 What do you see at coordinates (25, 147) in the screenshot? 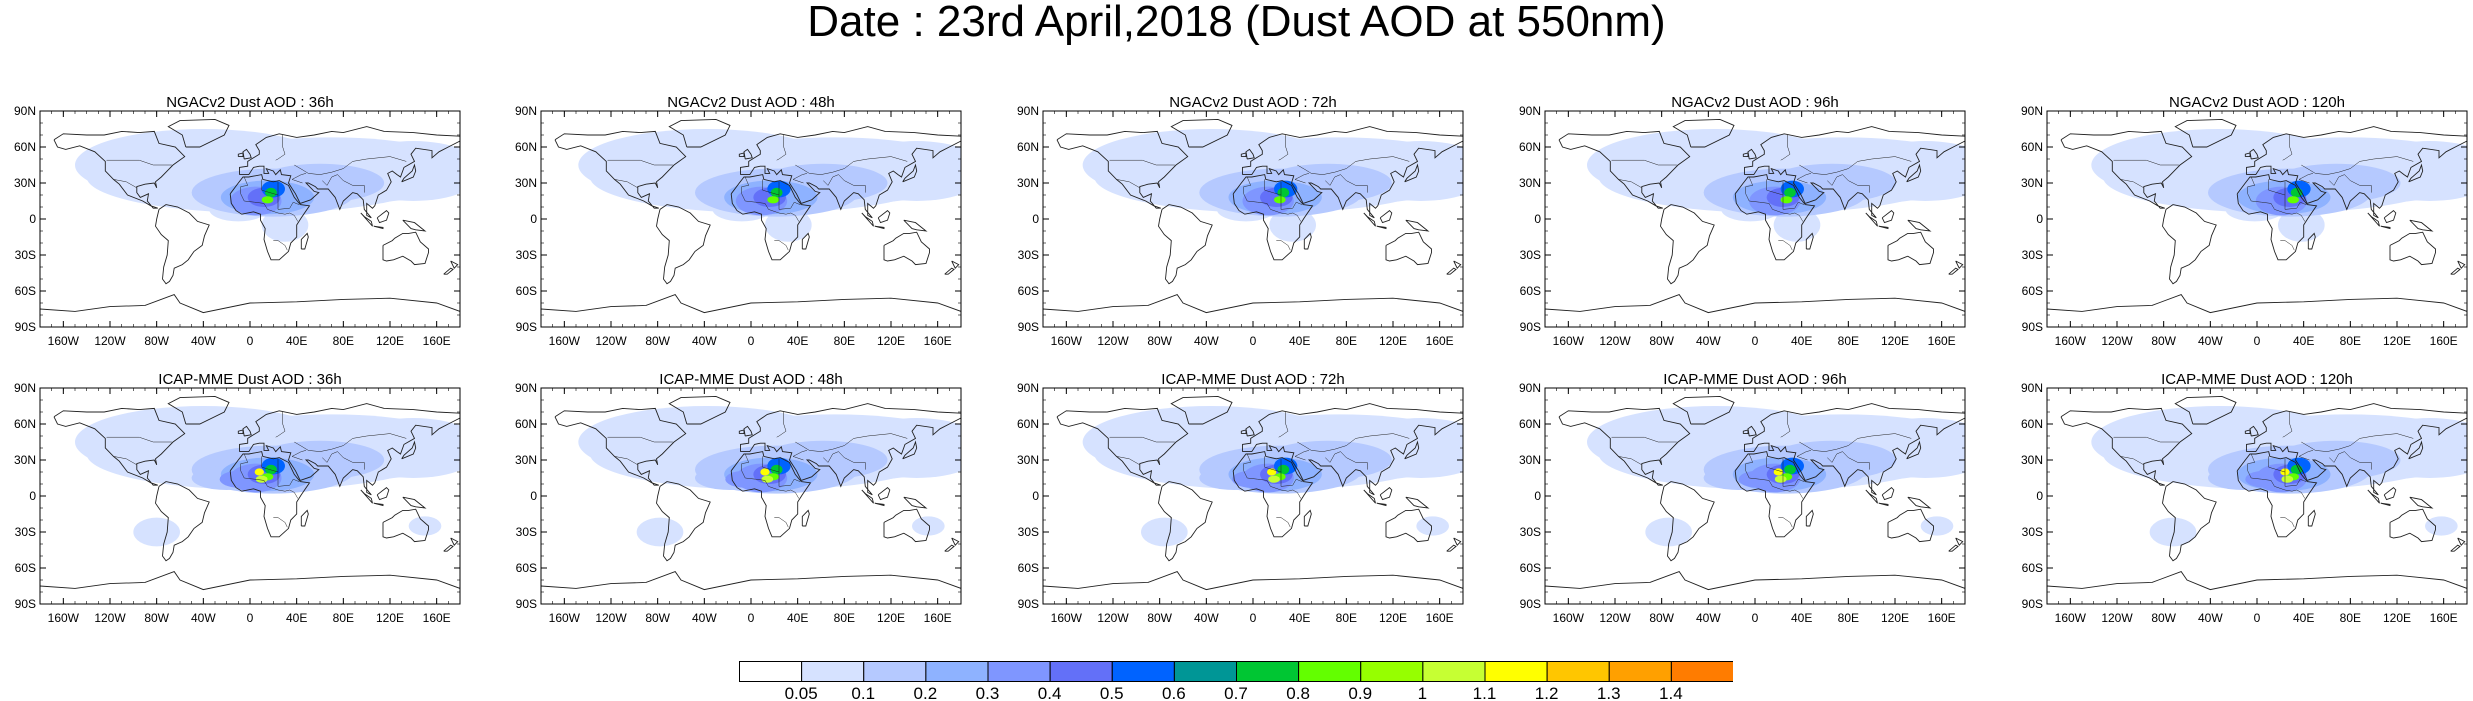
I see `lat-tick-label: 60N` at bounding box center [25, 147].